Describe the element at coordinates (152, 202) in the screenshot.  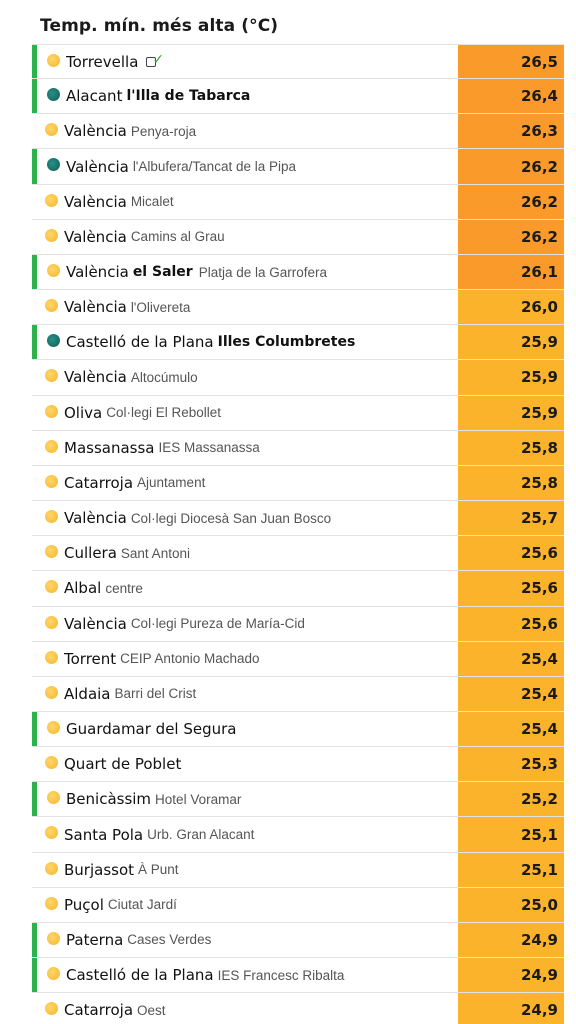
I see `station-label: Micalet` at that location.